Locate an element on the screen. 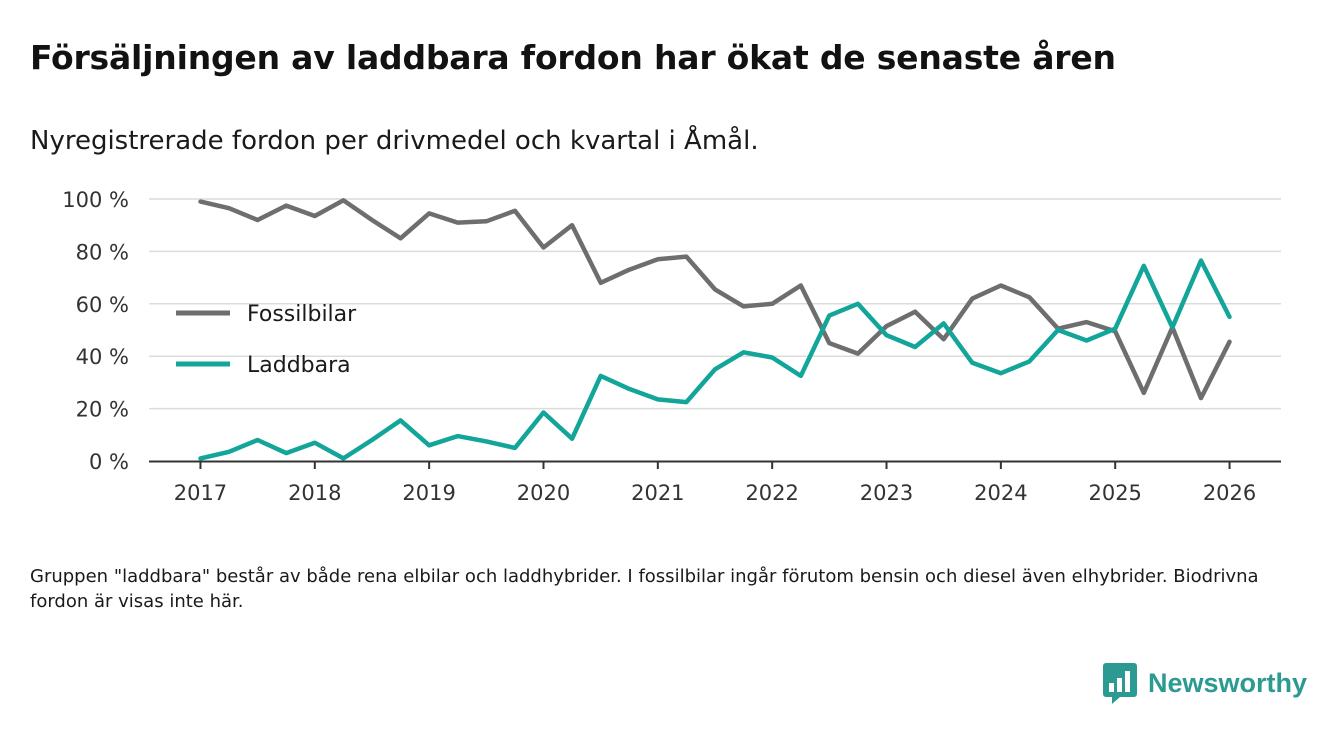  y-tick-label: 40 % is located at coordinates (102, 357).